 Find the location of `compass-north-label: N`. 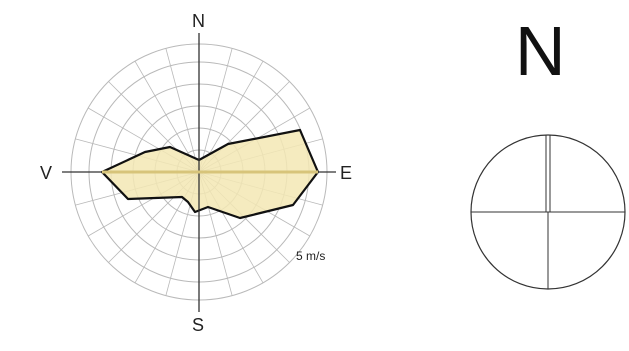

compass-north-label: N is located at coordinates (540, 51).